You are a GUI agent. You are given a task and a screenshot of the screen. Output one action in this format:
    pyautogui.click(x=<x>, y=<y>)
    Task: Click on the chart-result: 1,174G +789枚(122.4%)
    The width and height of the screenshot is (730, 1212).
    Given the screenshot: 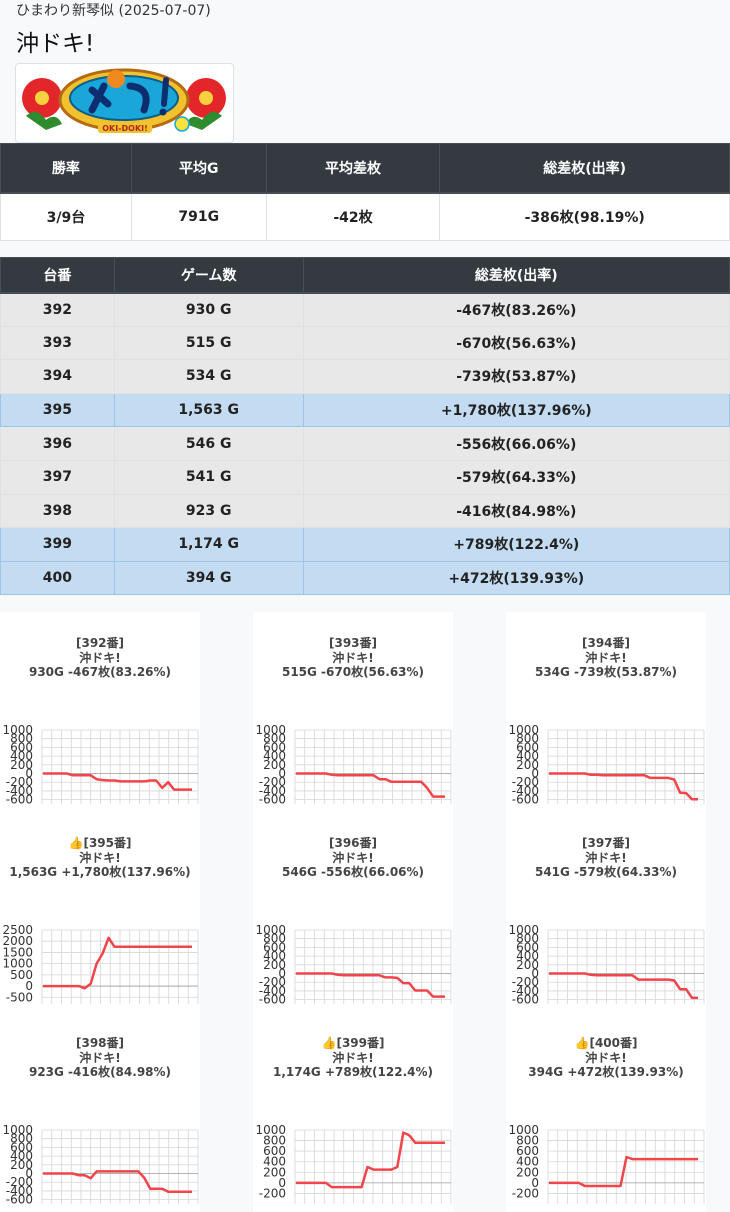 What is the action you would take?
    pyautogui.click(x=353, y=1072)
    